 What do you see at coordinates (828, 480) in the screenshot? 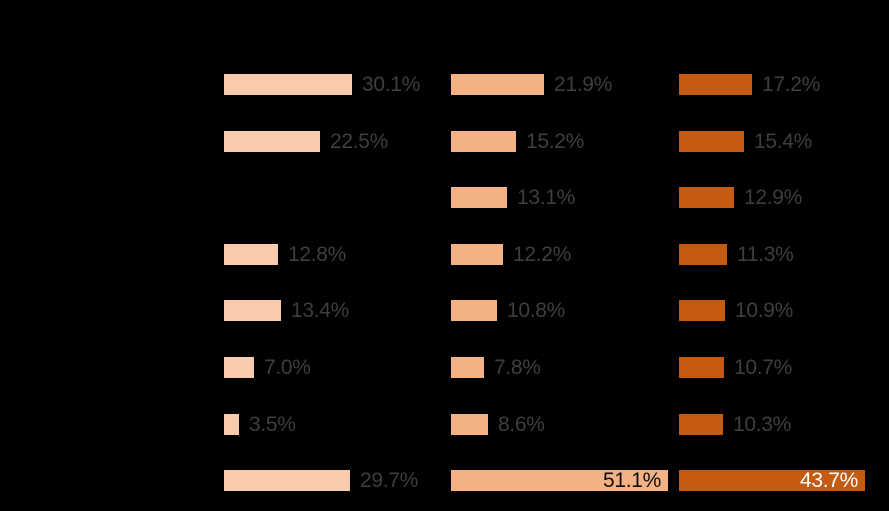
I see `bar-value-label: 43.7%` at bounding box center [828, 480].